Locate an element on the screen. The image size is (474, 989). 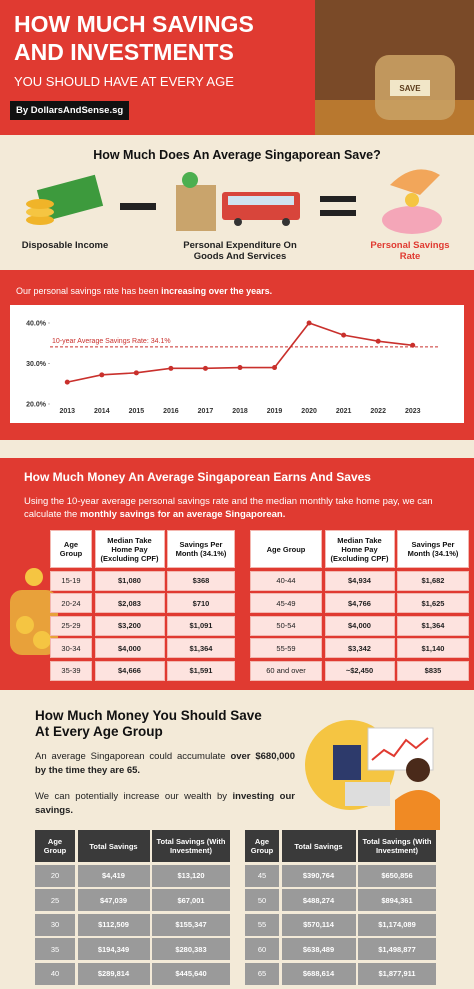
chart-panel is located at coordinates (237, 364).